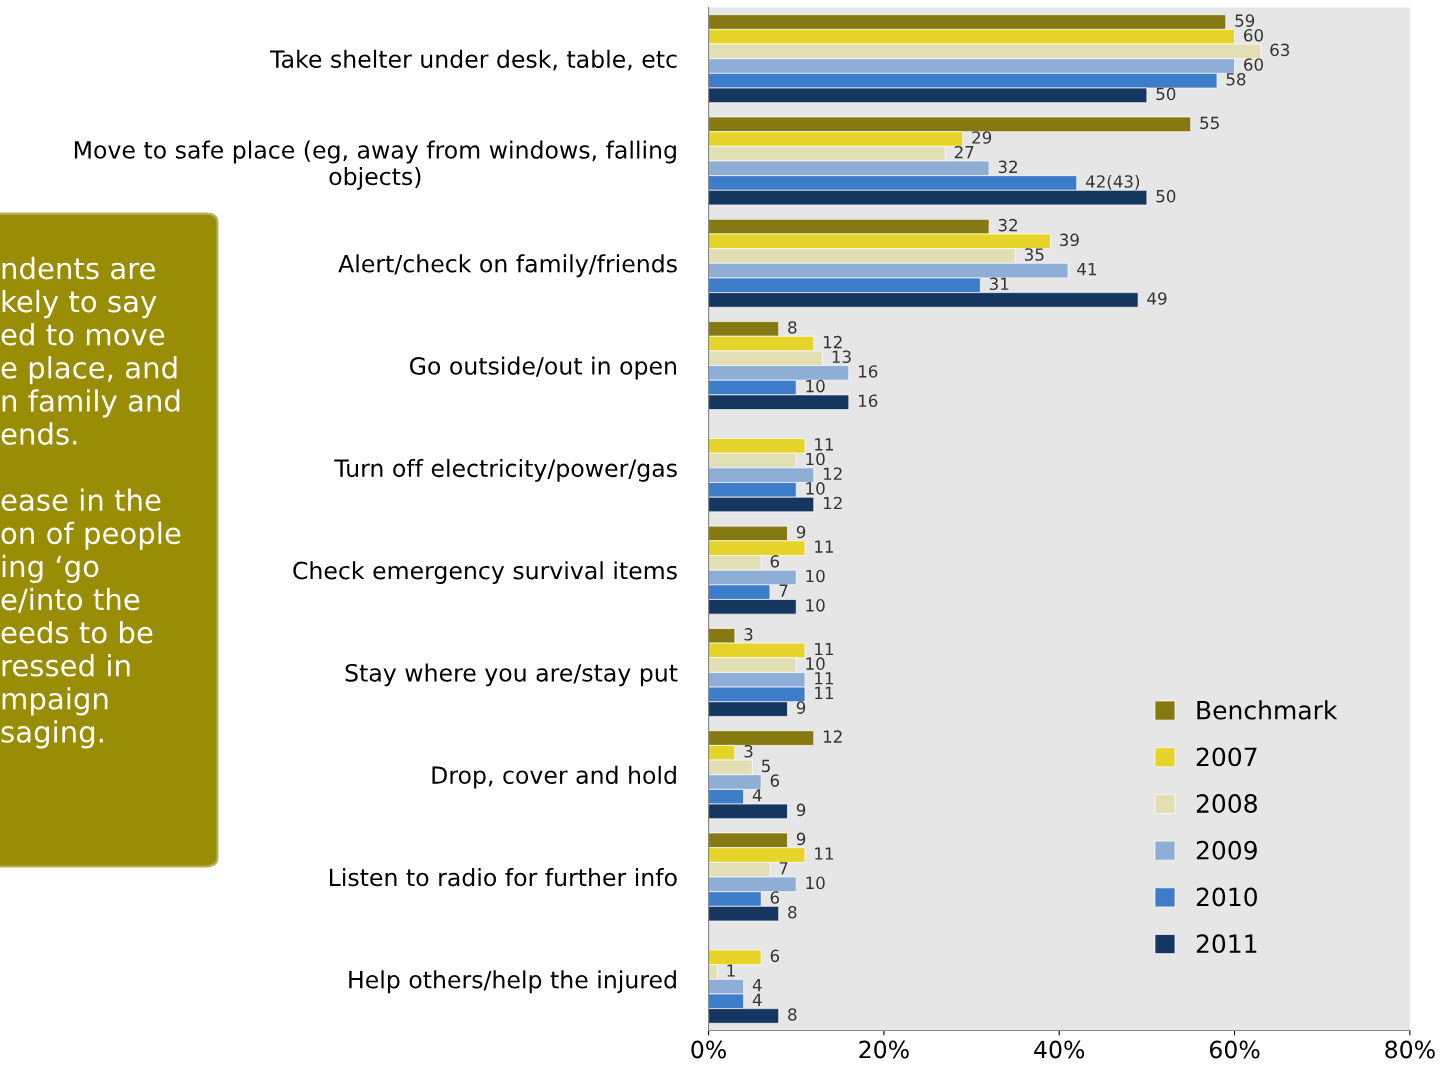 This screenshot has width=1449, height=1079. I want to click on text: ndents are kely to say ed to move e place, and n family and ends. ease in the on of people ing ‘go e/into the eeds to be ressed in mpaign saging., so click(91, 502).